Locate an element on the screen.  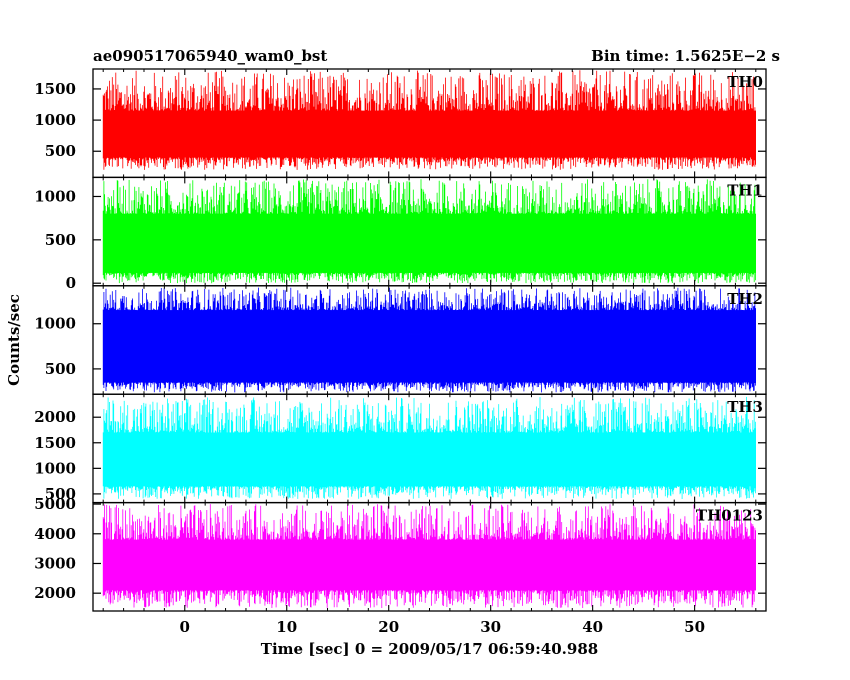
signal-spikes-th2 is located at coordinates (429, 340).